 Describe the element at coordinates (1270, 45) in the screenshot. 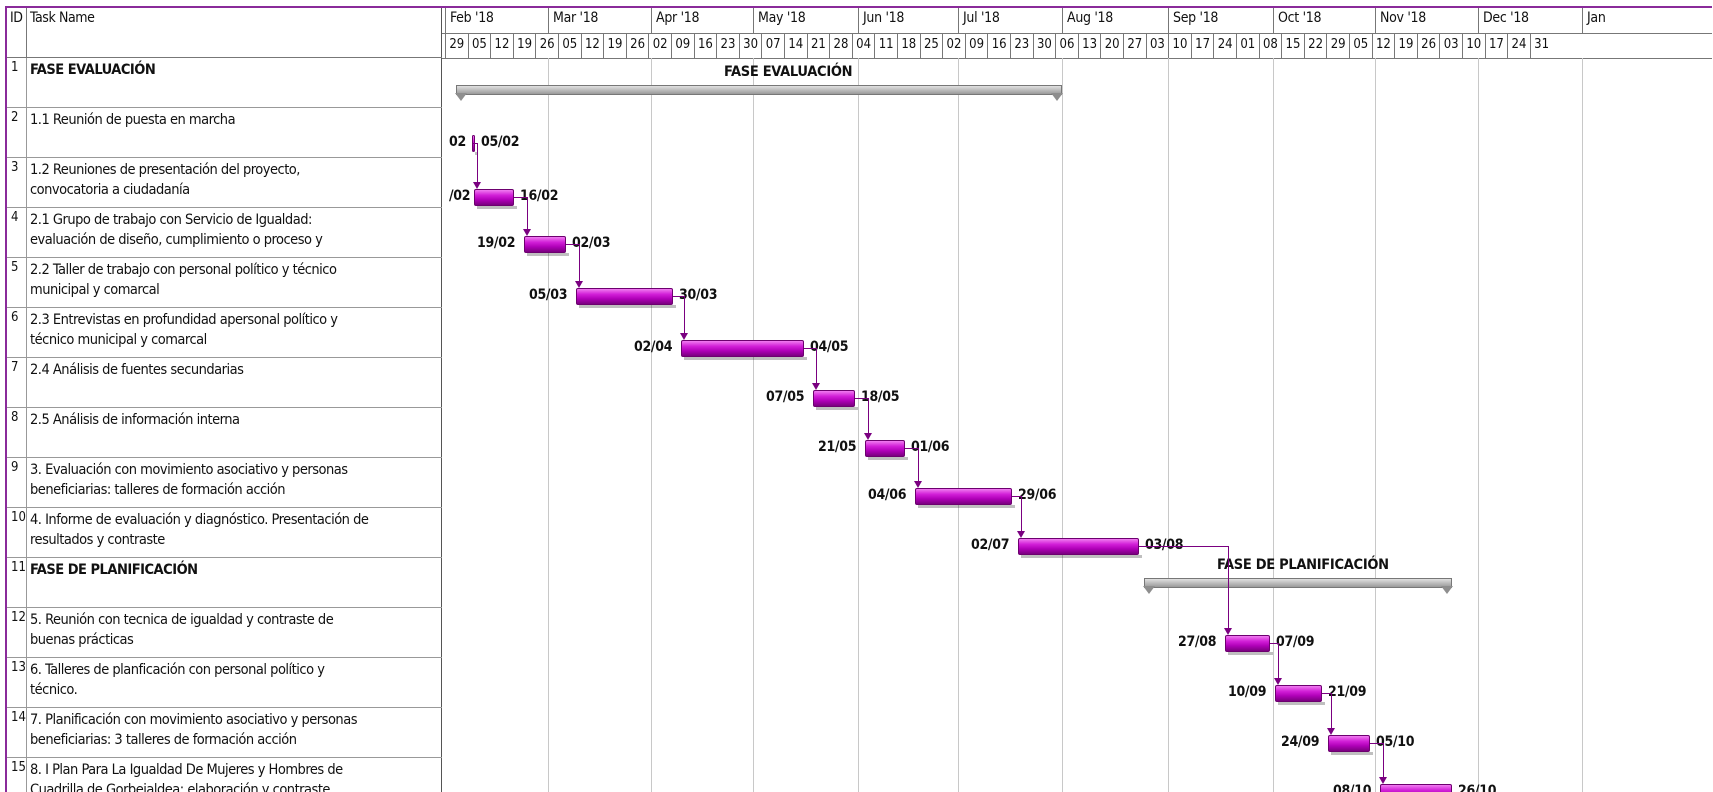

I see `week-label: 08` at that location.